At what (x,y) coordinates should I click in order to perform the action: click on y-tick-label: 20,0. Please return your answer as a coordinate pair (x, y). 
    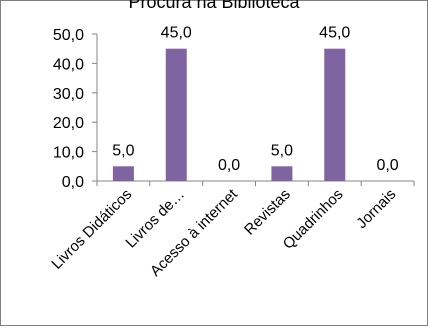
    Looking at the image, I should click on (68, 123).